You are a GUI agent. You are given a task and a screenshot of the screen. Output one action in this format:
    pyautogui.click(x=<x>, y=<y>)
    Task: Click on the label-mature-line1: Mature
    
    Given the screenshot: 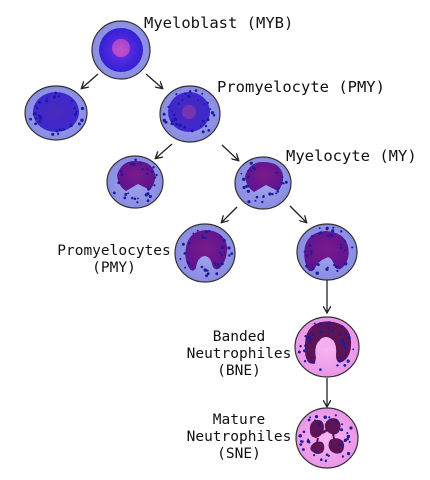 What is the action you would take?
    pyautogui.click(x=239, y=420)
    